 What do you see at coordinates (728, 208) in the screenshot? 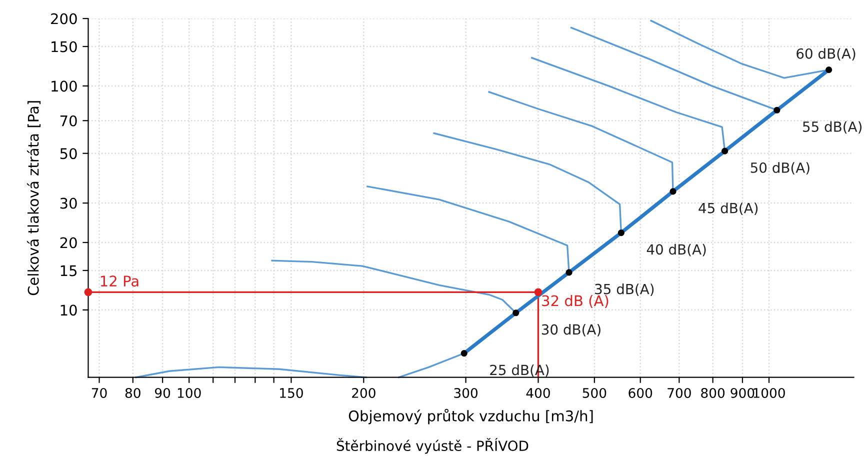
I see `annotation: 45 dB(A)` at bounding box center [728, 208].